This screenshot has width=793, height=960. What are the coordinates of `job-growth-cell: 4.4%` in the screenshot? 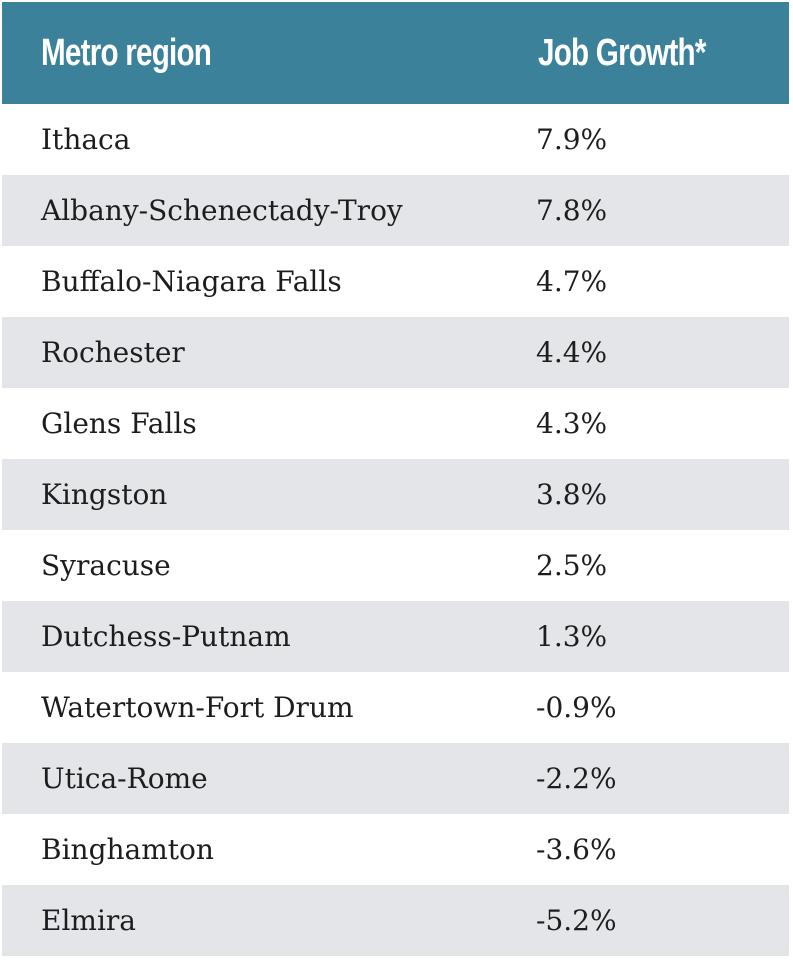 It's located at (572, 352).